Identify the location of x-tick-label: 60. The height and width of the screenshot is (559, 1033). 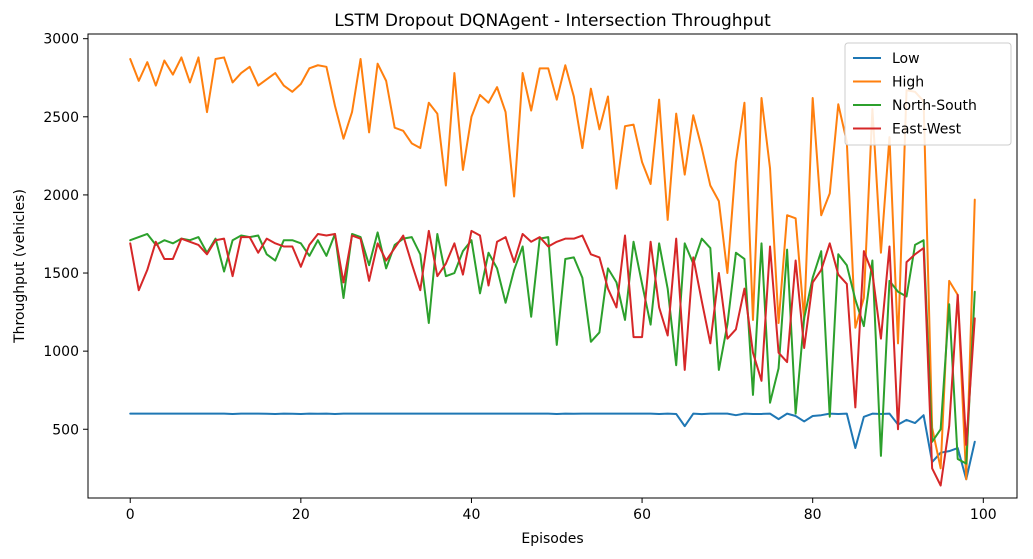
(642, 515).